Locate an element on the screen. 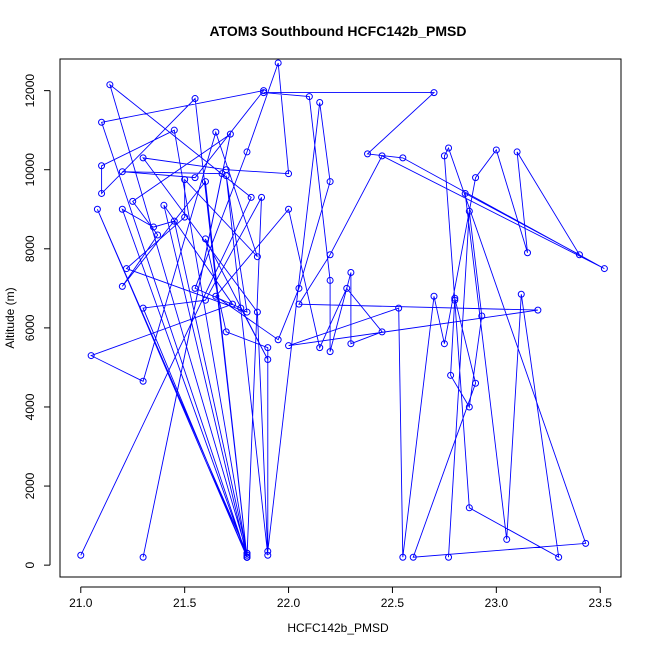 Image resolution: width=650 pixels, height=650 pixels. x-tick-label: 22.0 is located at coordinates (289, 603).